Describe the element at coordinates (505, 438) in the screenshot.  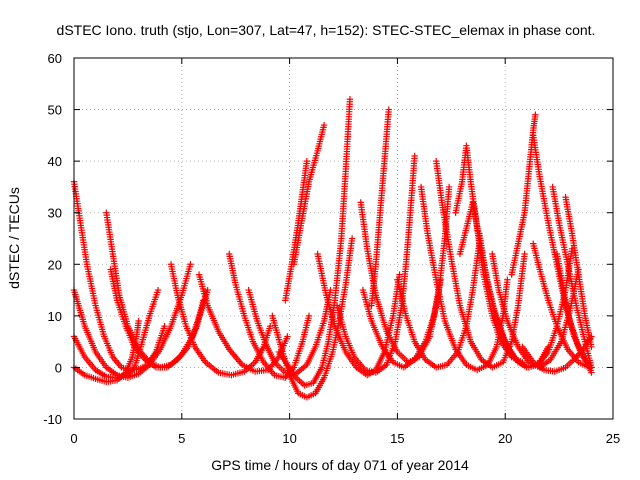
I see `x-tick-label: 20` at that location.